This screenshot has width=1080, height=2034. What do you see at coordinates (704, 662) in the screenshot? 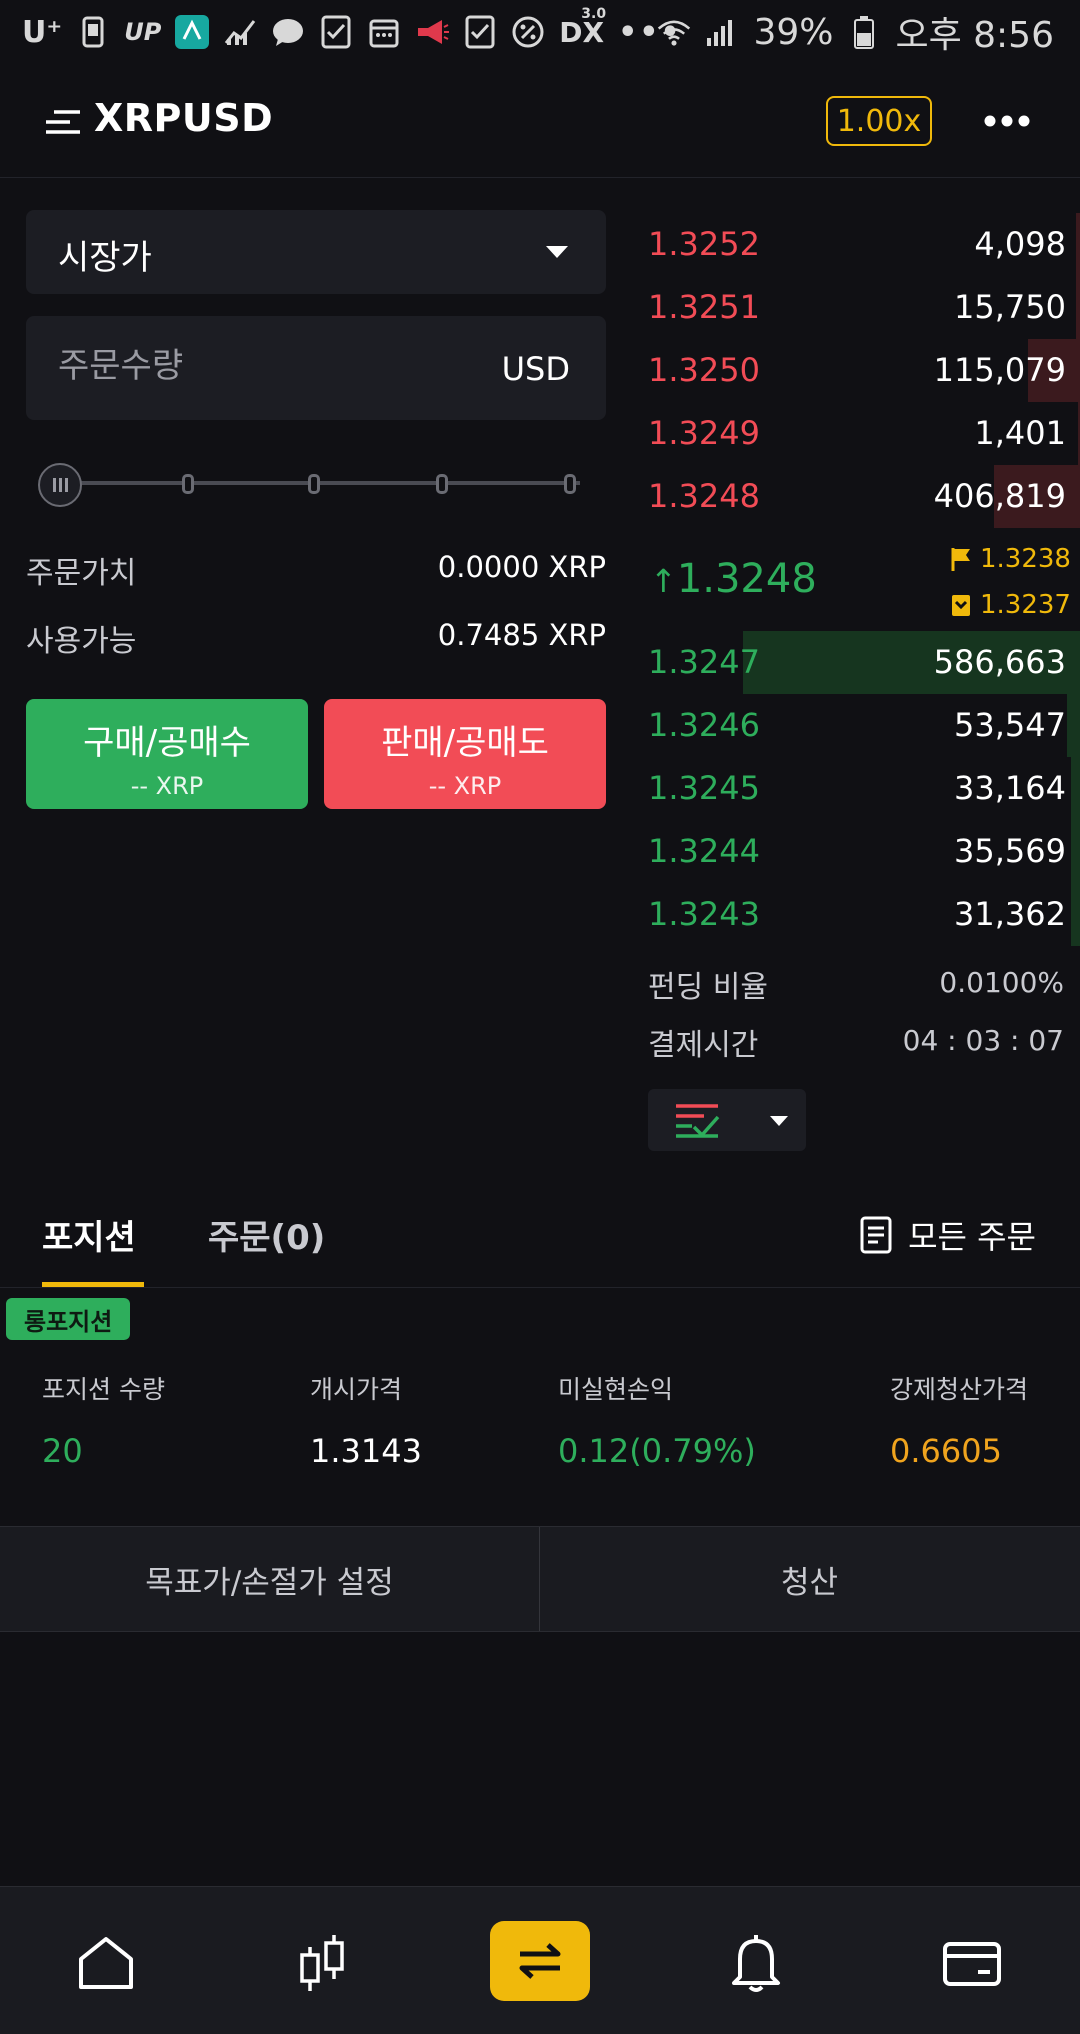
I see `bid-price: 1.3247` at bounding box center [704, 662].